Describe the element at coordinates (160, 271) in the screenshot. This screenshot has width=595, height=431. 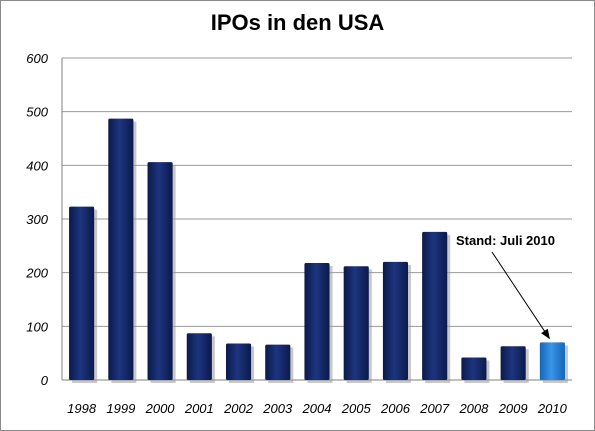
I see `bar-2000` at that location.